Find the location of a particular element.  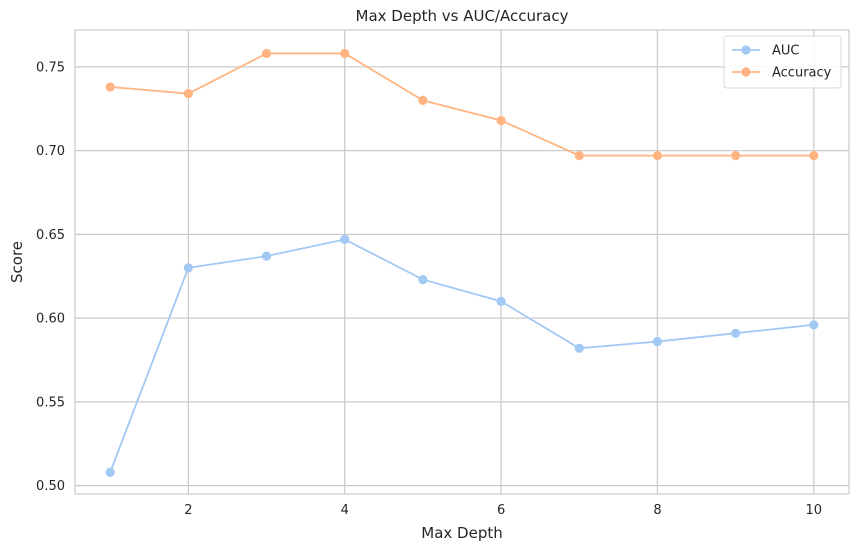

legend-box is located at coordinates (782, 62).